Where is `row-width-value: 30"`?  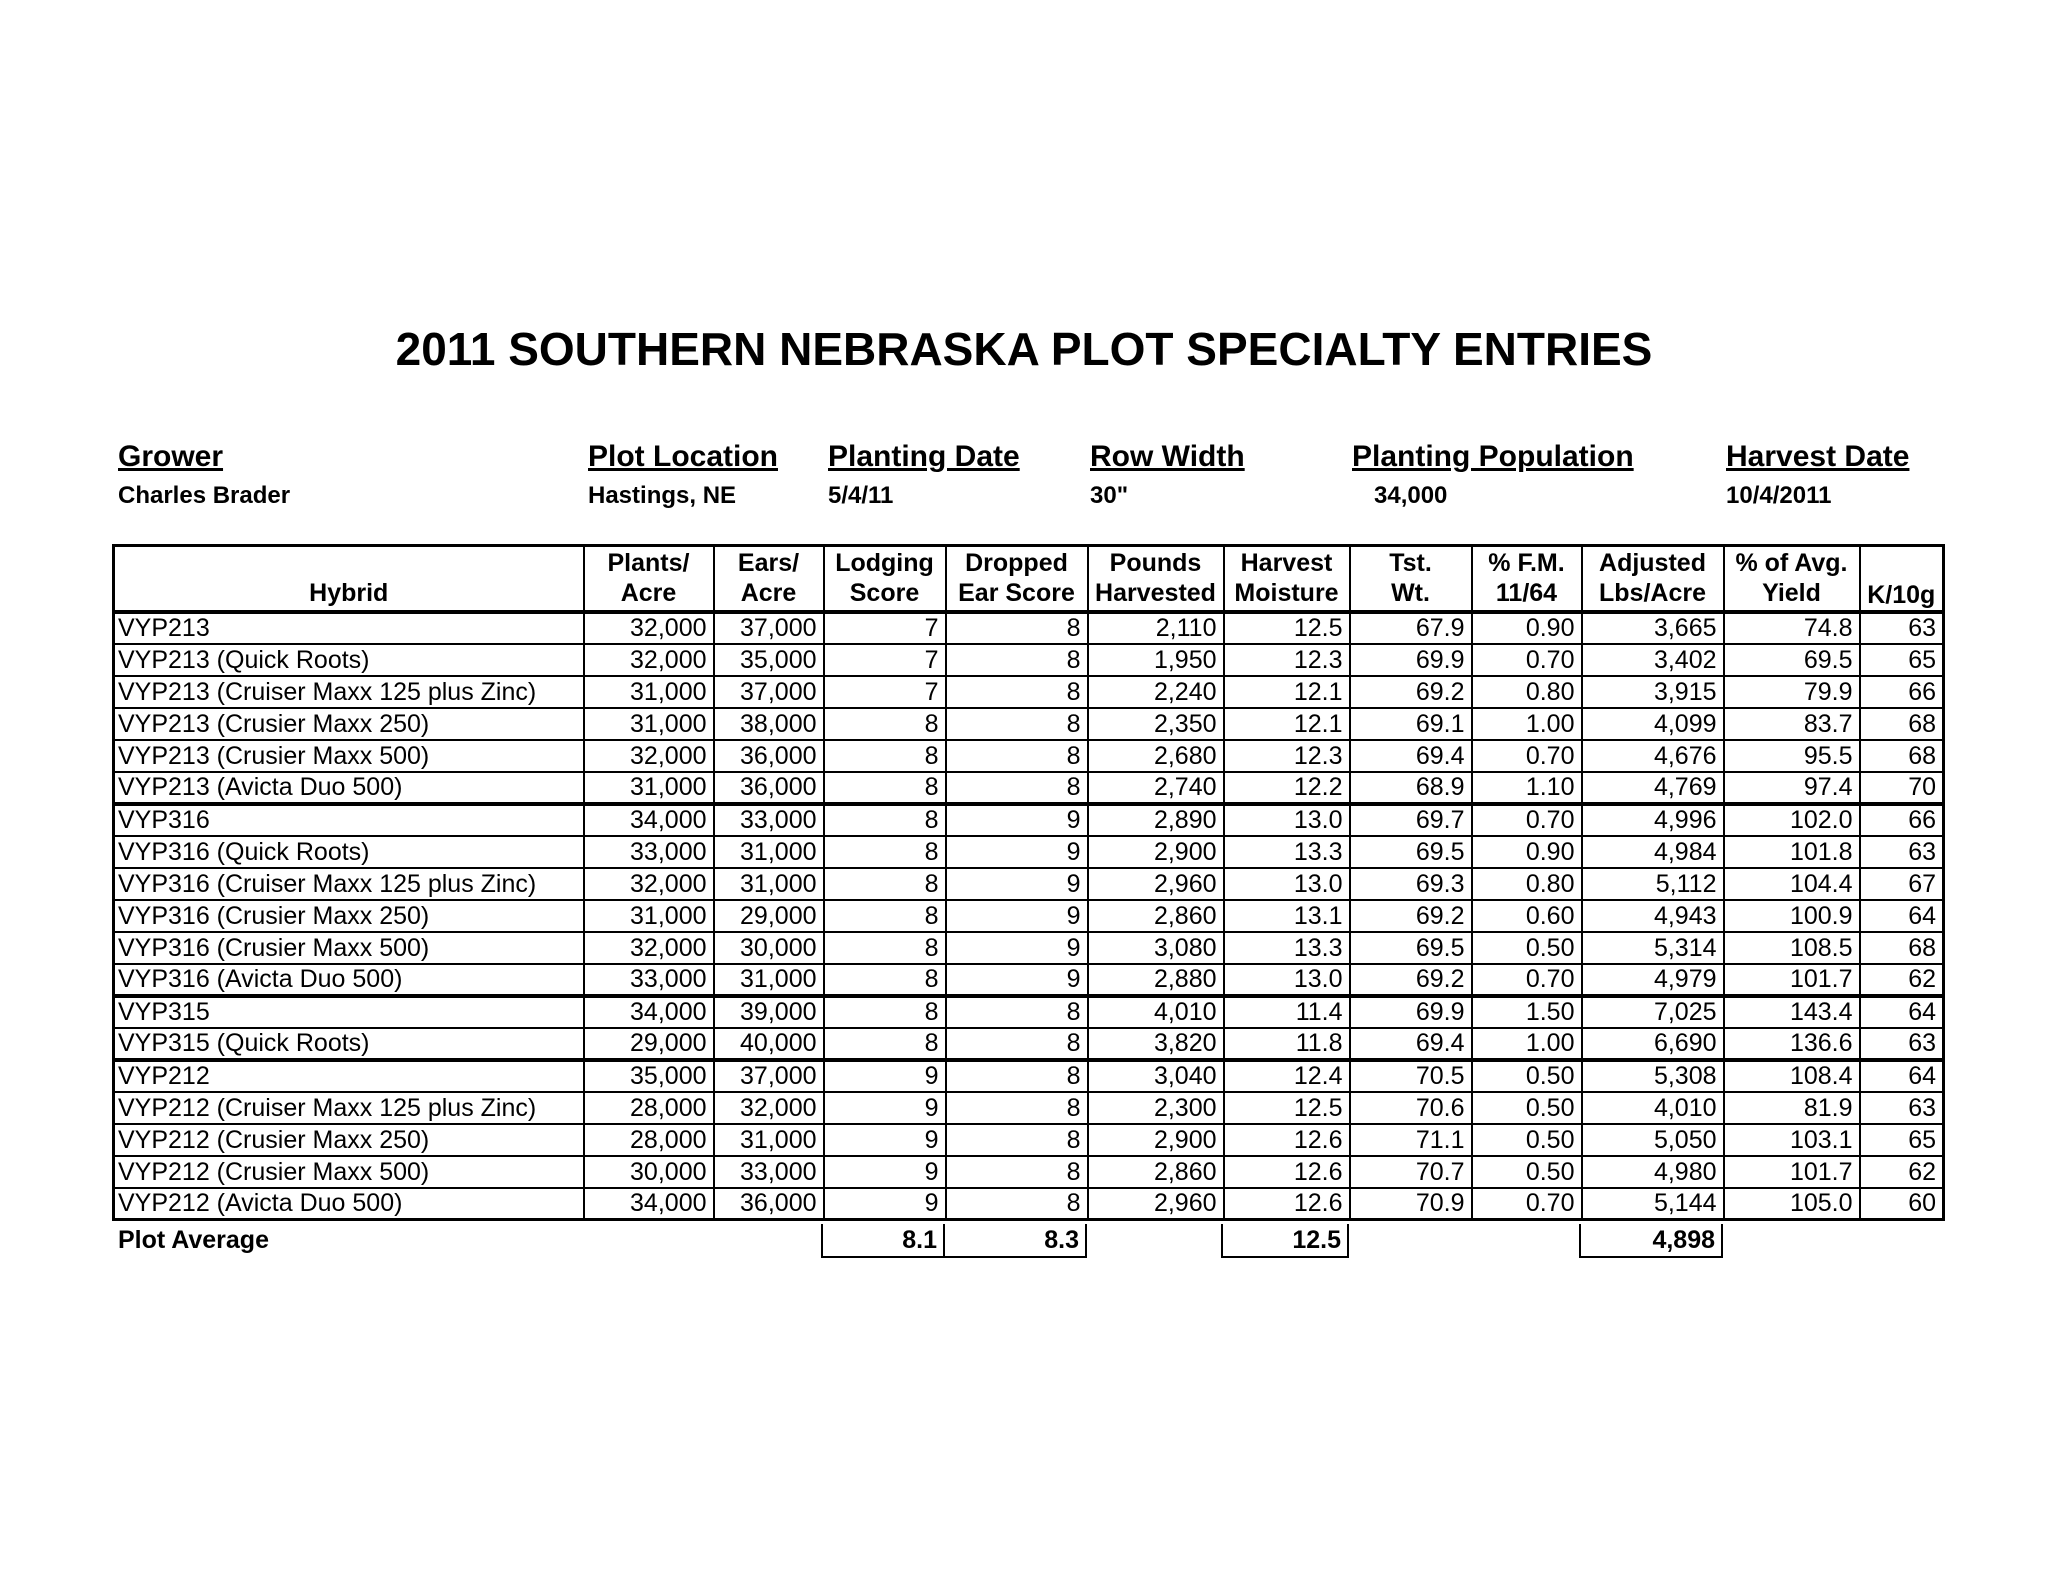 row-width-value: 30" is located at coordinates (1109, 495).